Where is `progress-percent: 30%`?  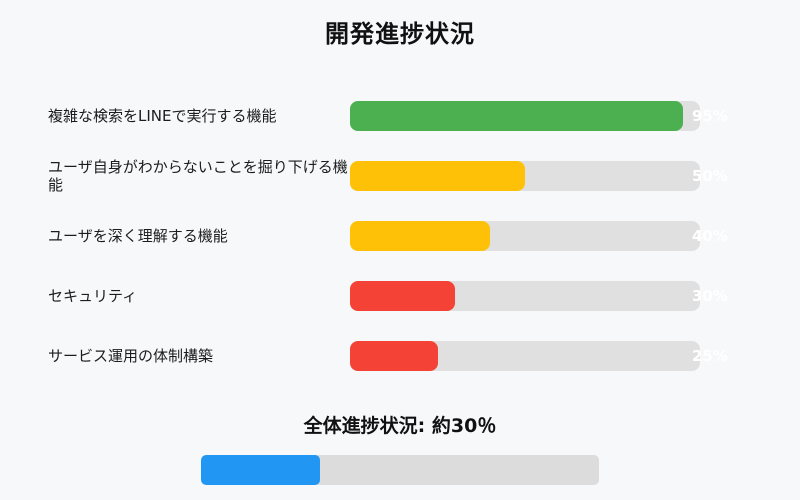
progress-percent: 30% is located at coordinates (710, 296).